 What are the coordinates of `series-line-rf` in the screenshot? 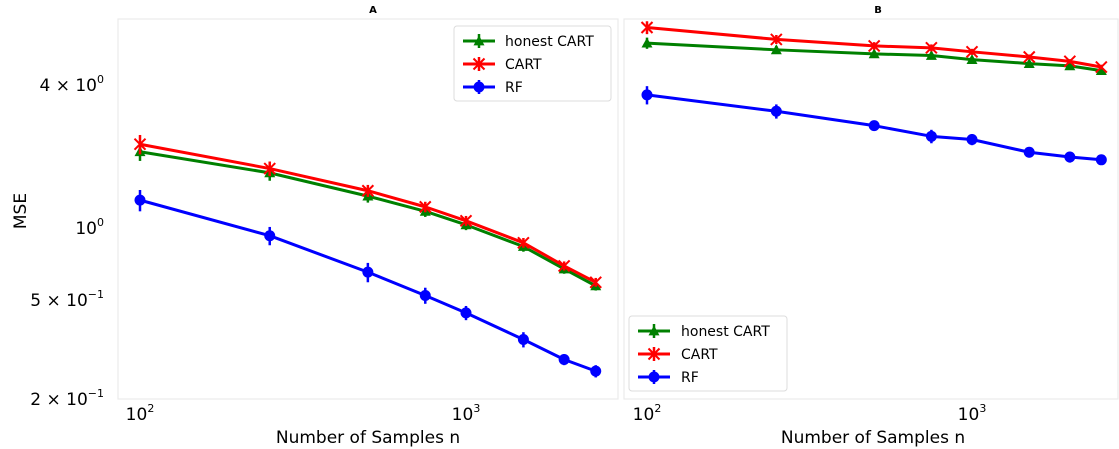 It's located at (874, 127).